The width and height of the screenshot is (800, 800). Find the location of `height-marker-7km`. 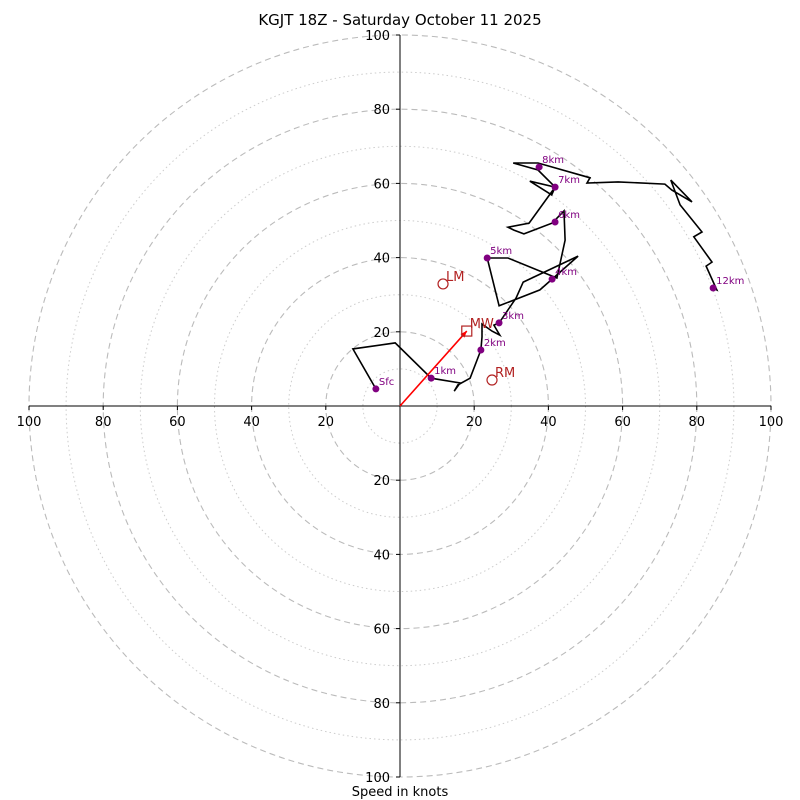

height-marker-7km is located at coordinates (555, 187).